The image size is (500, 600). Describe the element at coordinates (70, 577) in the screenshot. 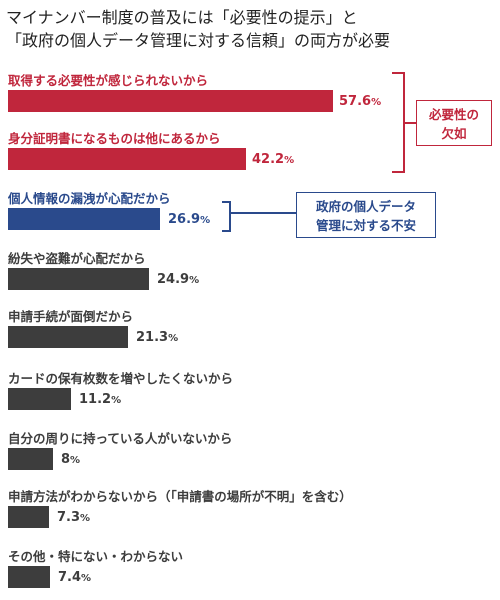

I see `value-number: 7.4` at that location.